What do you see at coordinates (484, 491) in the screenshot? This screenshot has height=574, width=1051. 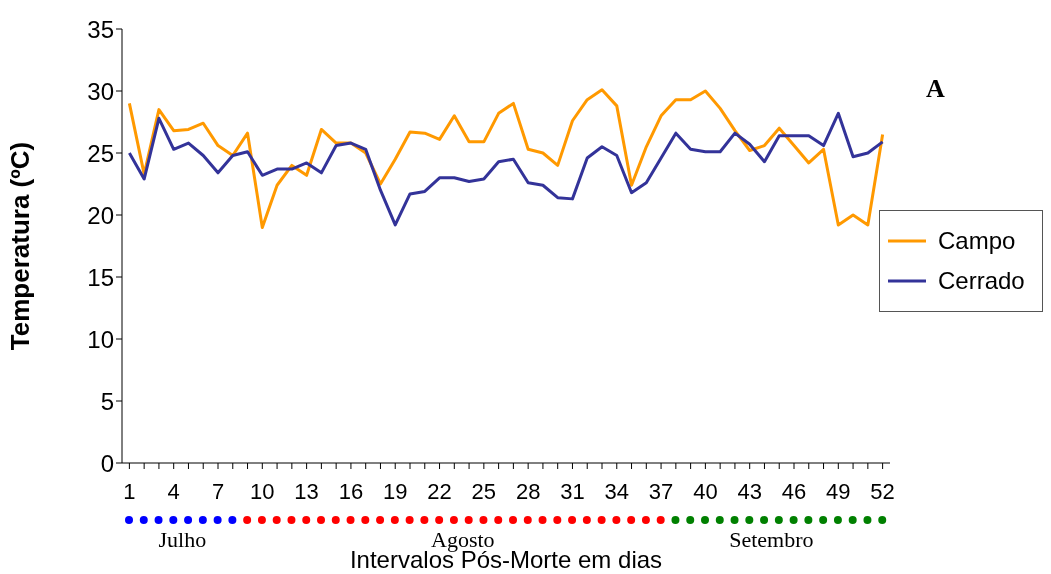 I see `x-tick-label: 25` at bounding box center [484, 491].